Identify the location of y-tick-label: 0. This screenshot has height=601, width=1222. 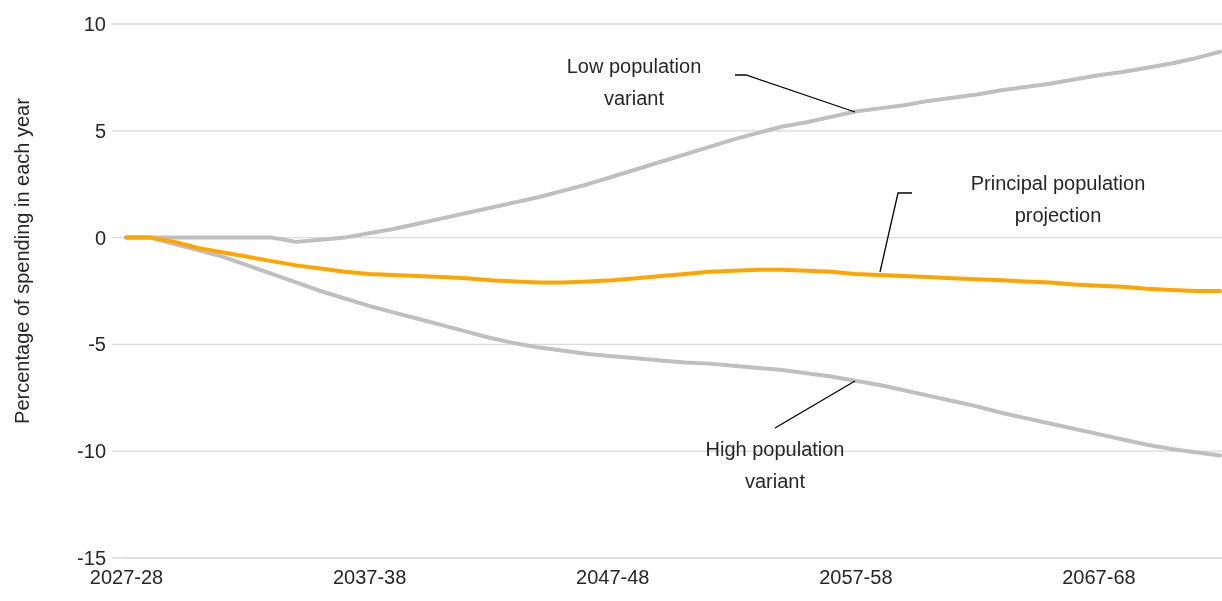
(100, 237).